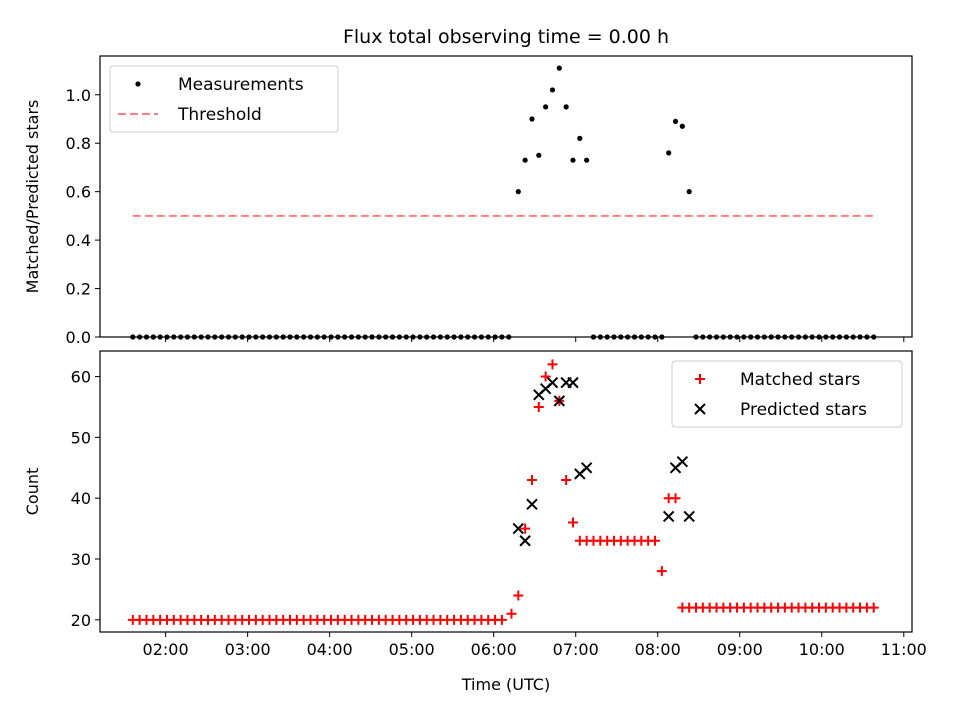 The image size is (960, 720). I want to click on legend-label: Predicted stars, so click(803, 410).